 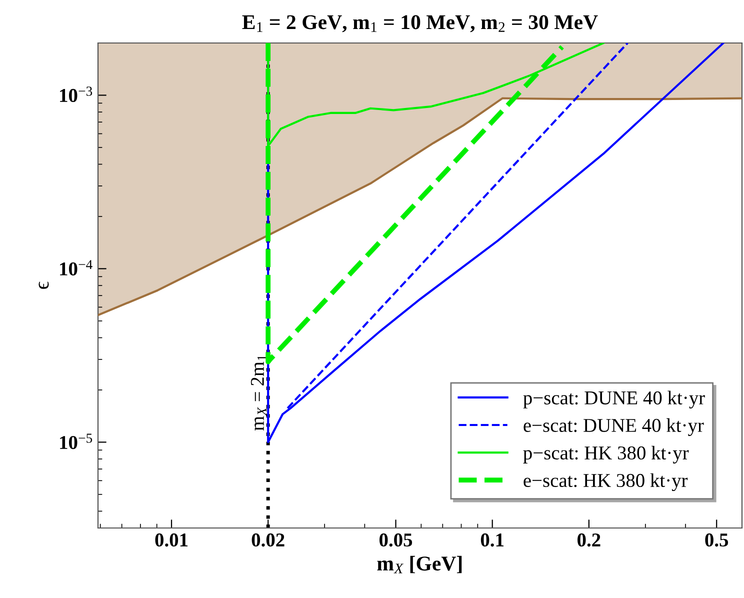 I want to click on x-tick-label: 0.01, so click(x=171, y=540).